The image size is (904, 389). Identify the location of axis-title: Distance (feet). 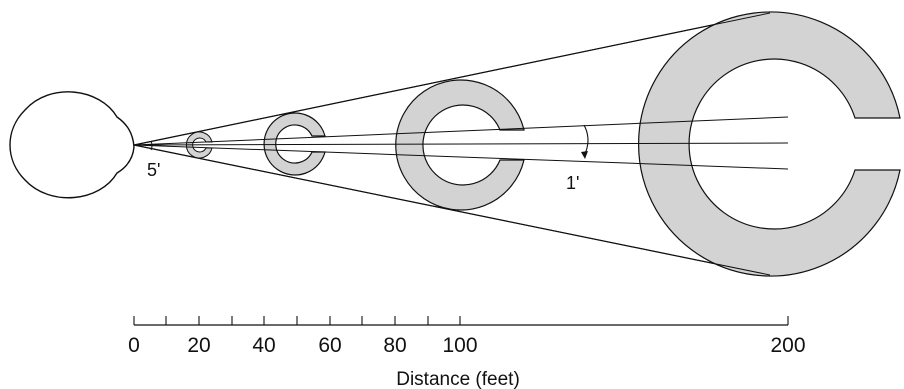
(458, 379).